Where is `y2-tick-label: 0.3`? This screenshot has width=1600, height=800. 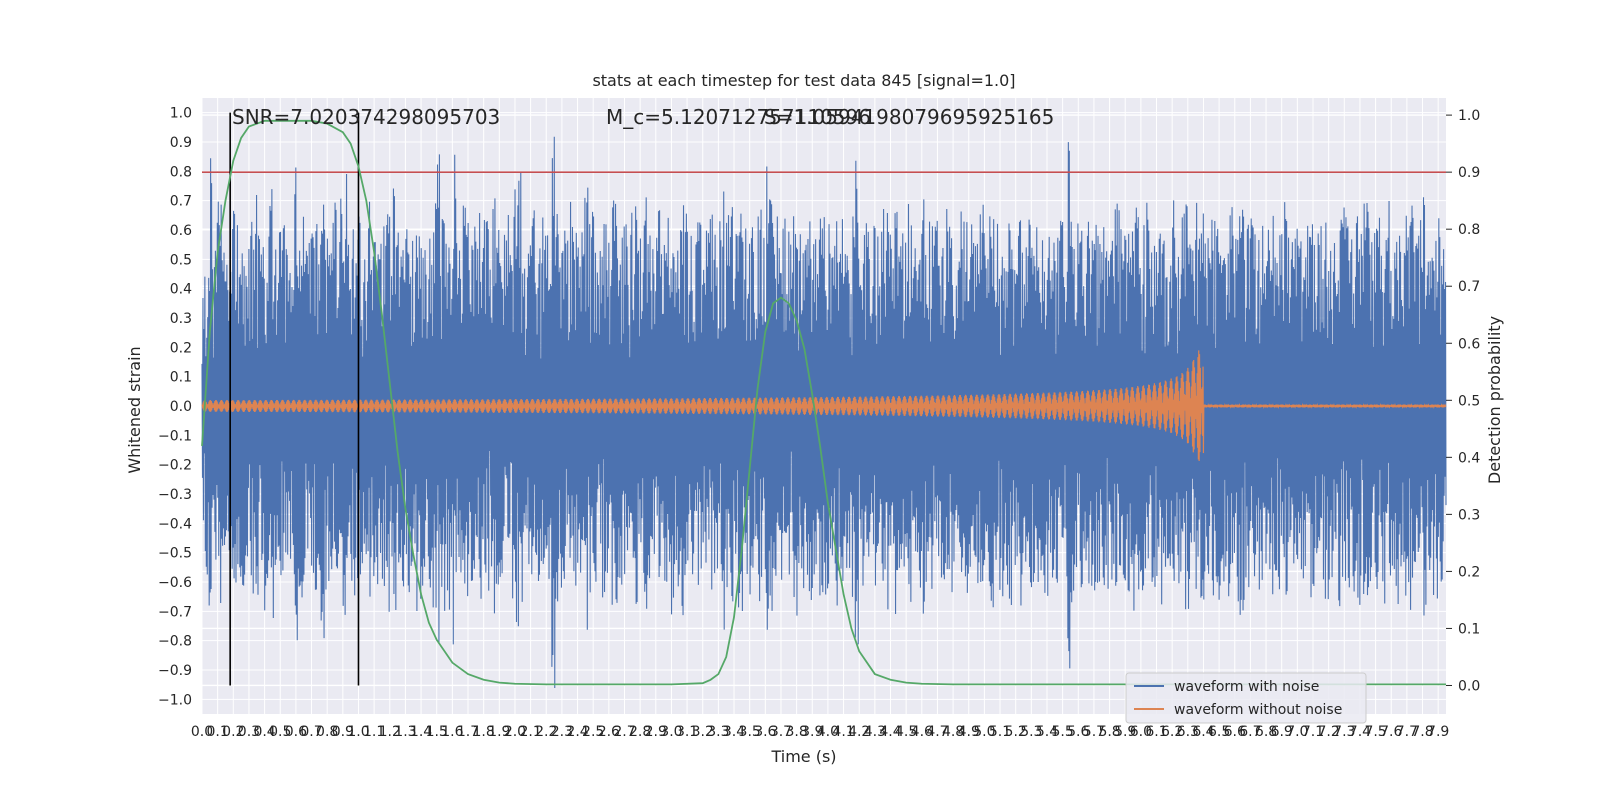
y2-tick-label: 0.3 is located at coordinates (1469, 515).